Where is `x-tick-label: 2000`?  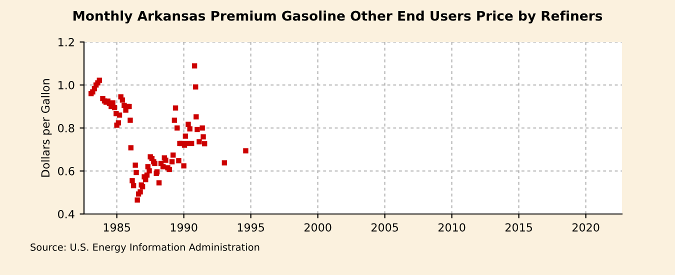 x-tick-label: 2000 is located at coordinates (318, 227).